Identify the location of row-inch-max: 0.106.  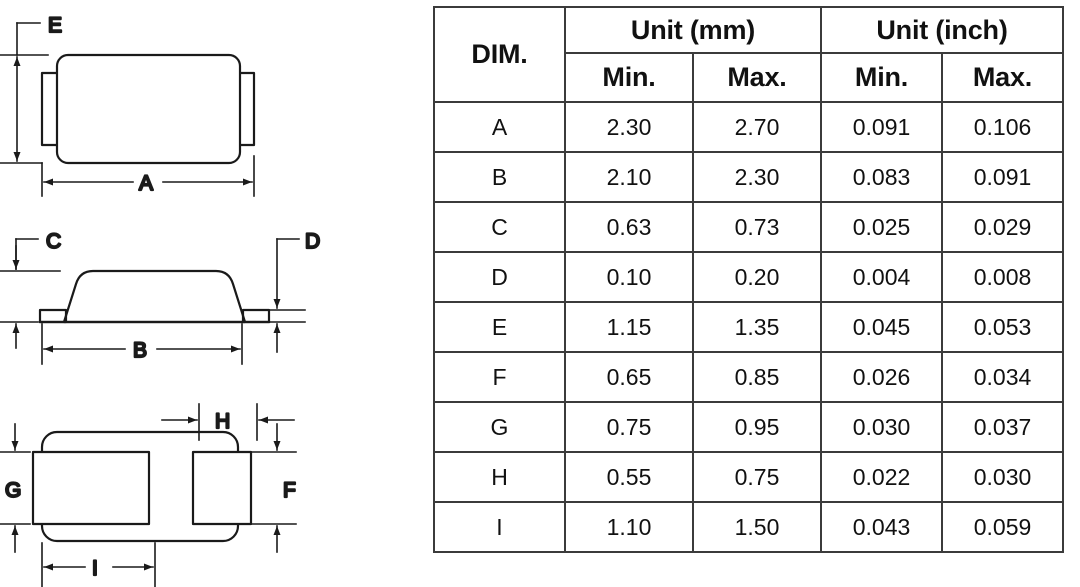
(1002, 127).